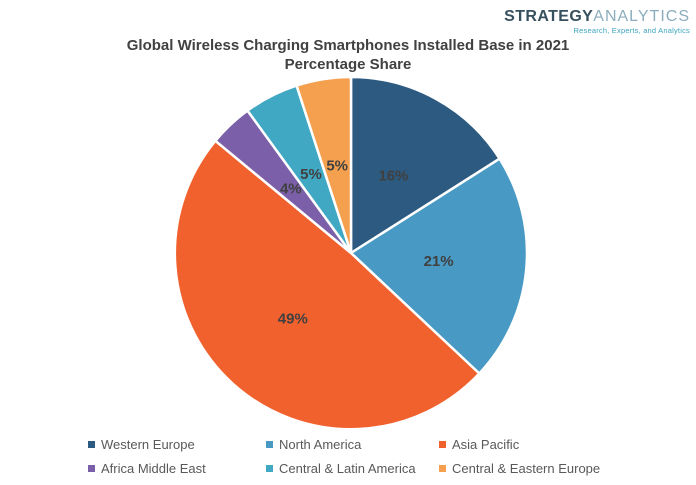 Image resolution: width=696 pixels, height=485 pixels. Describe the element at coordinates (291, 188) in the screenshot. I see `pie-value-label-africa-middle-east: 4%` at that location.